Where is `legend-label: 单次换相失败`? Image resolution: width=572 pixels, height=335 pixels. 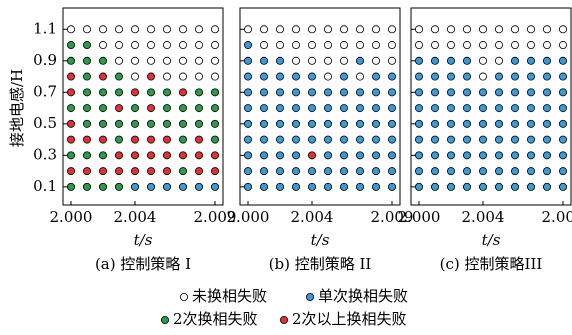
legend-label: 单次换相失败 is located at coordinates (363, 296).